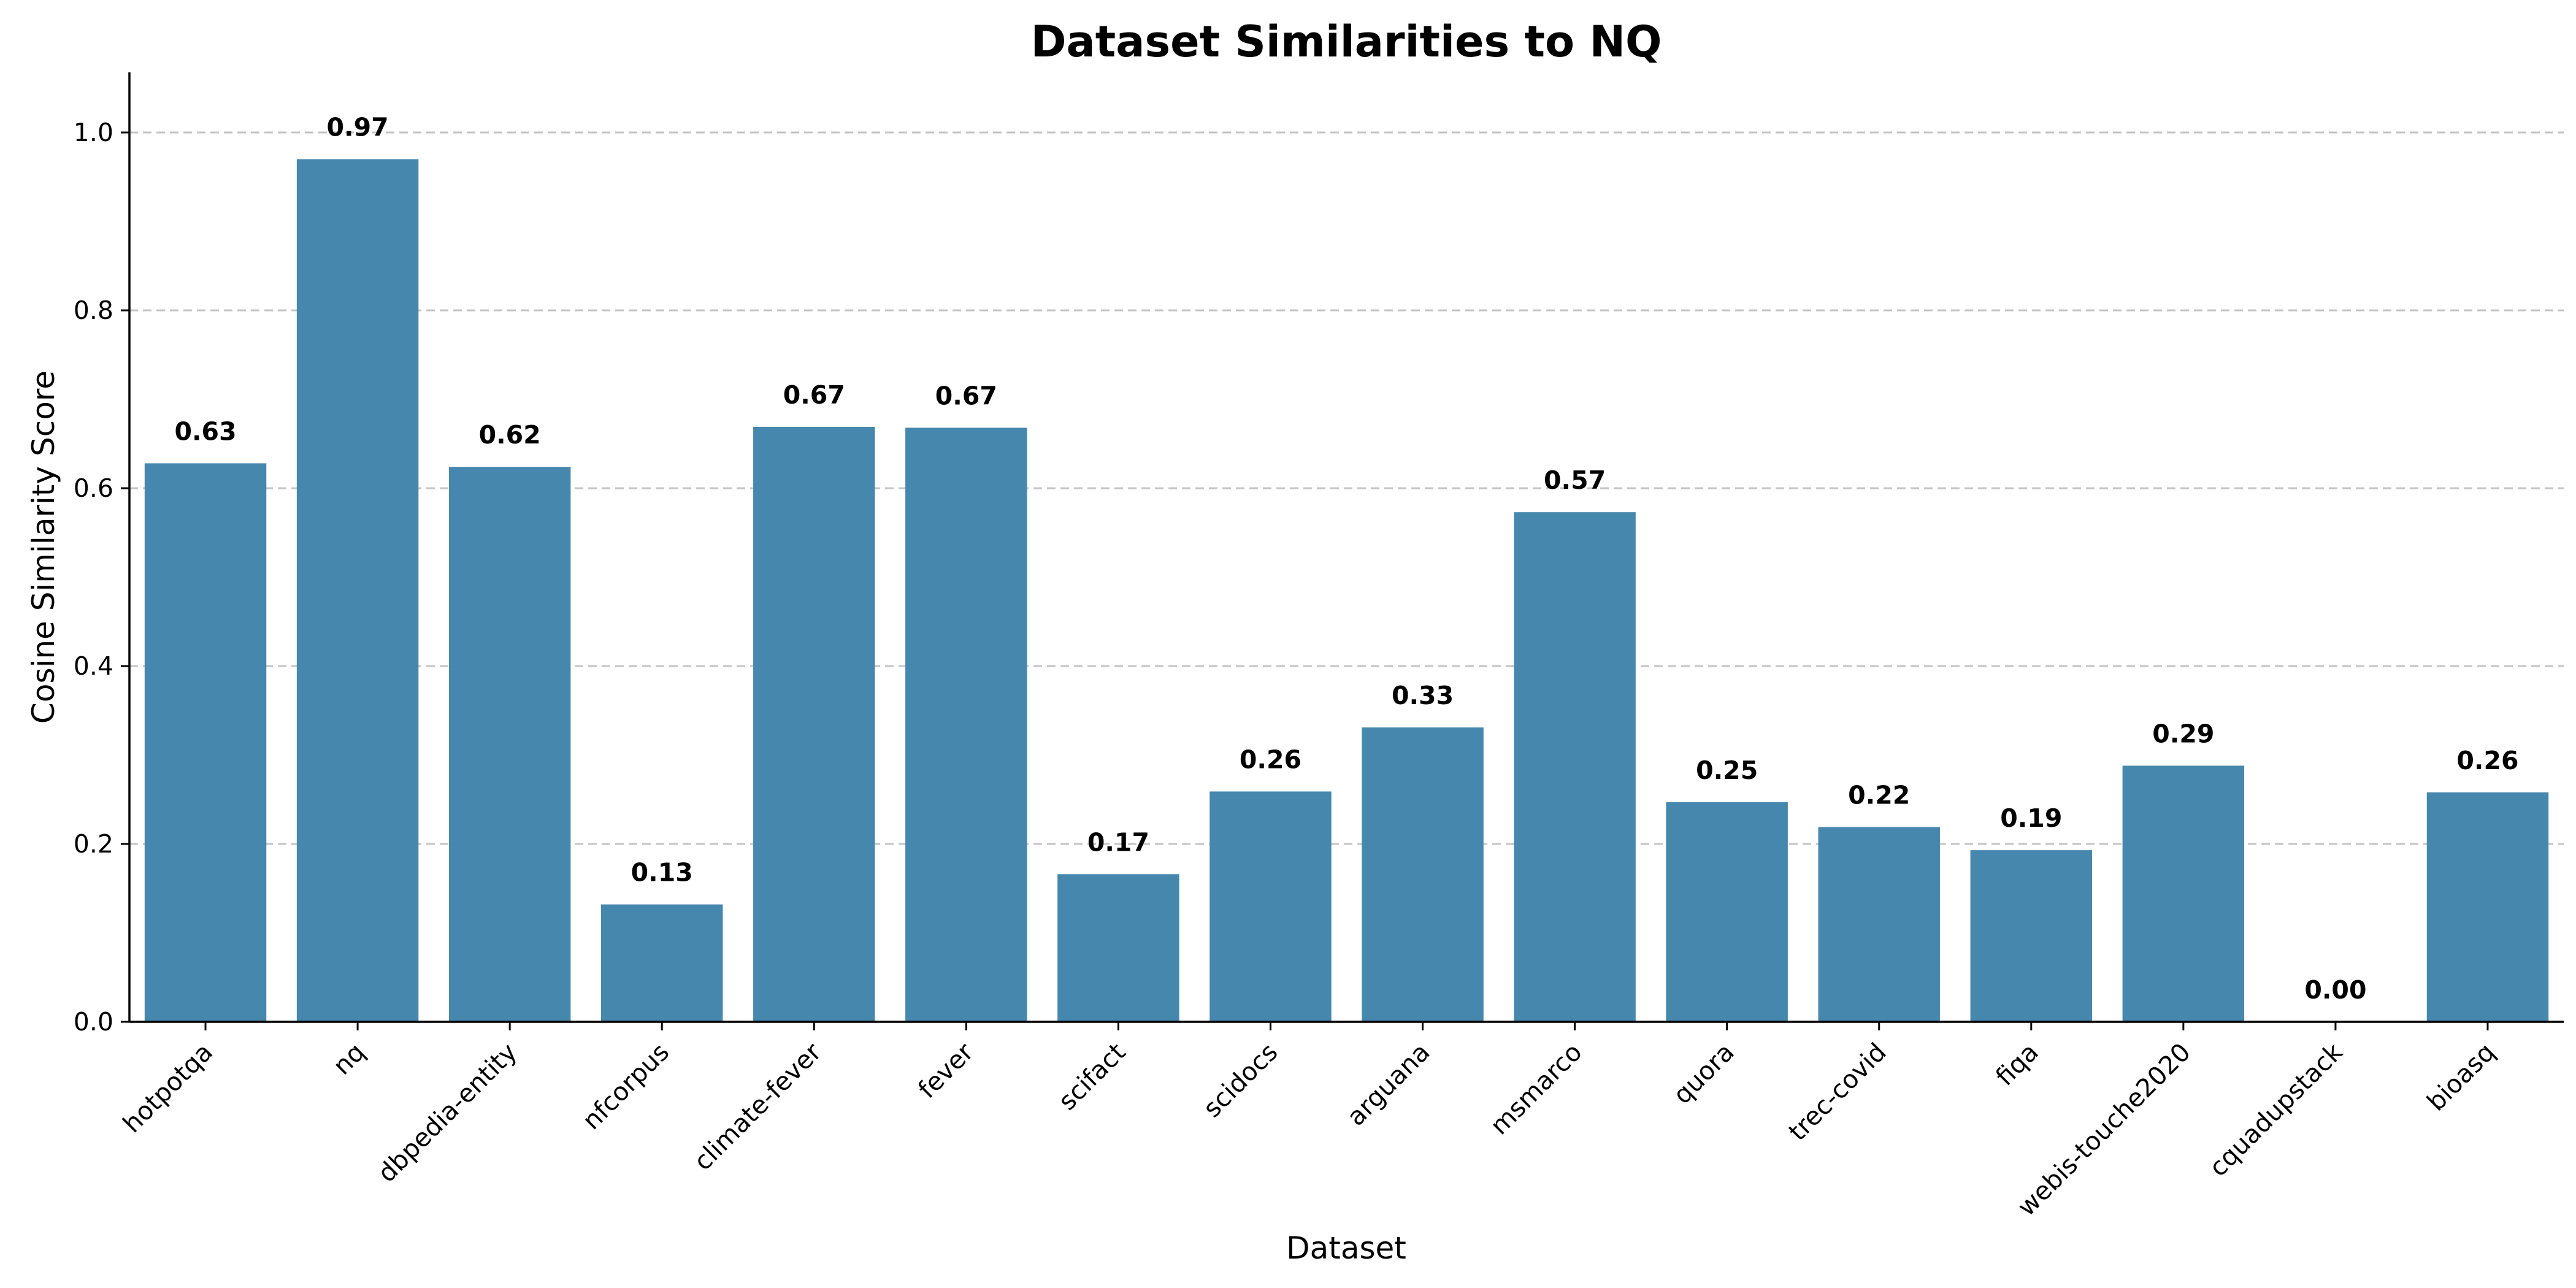 Image resolution: width=2576 pixels, height=1288 pixels. What do you see at coordinates (101, 577) in the screenshot?
I see `y-ticks: 0.0 0.2 0.4 0.6 0.8 1.0` at bounding box center [101, 577].